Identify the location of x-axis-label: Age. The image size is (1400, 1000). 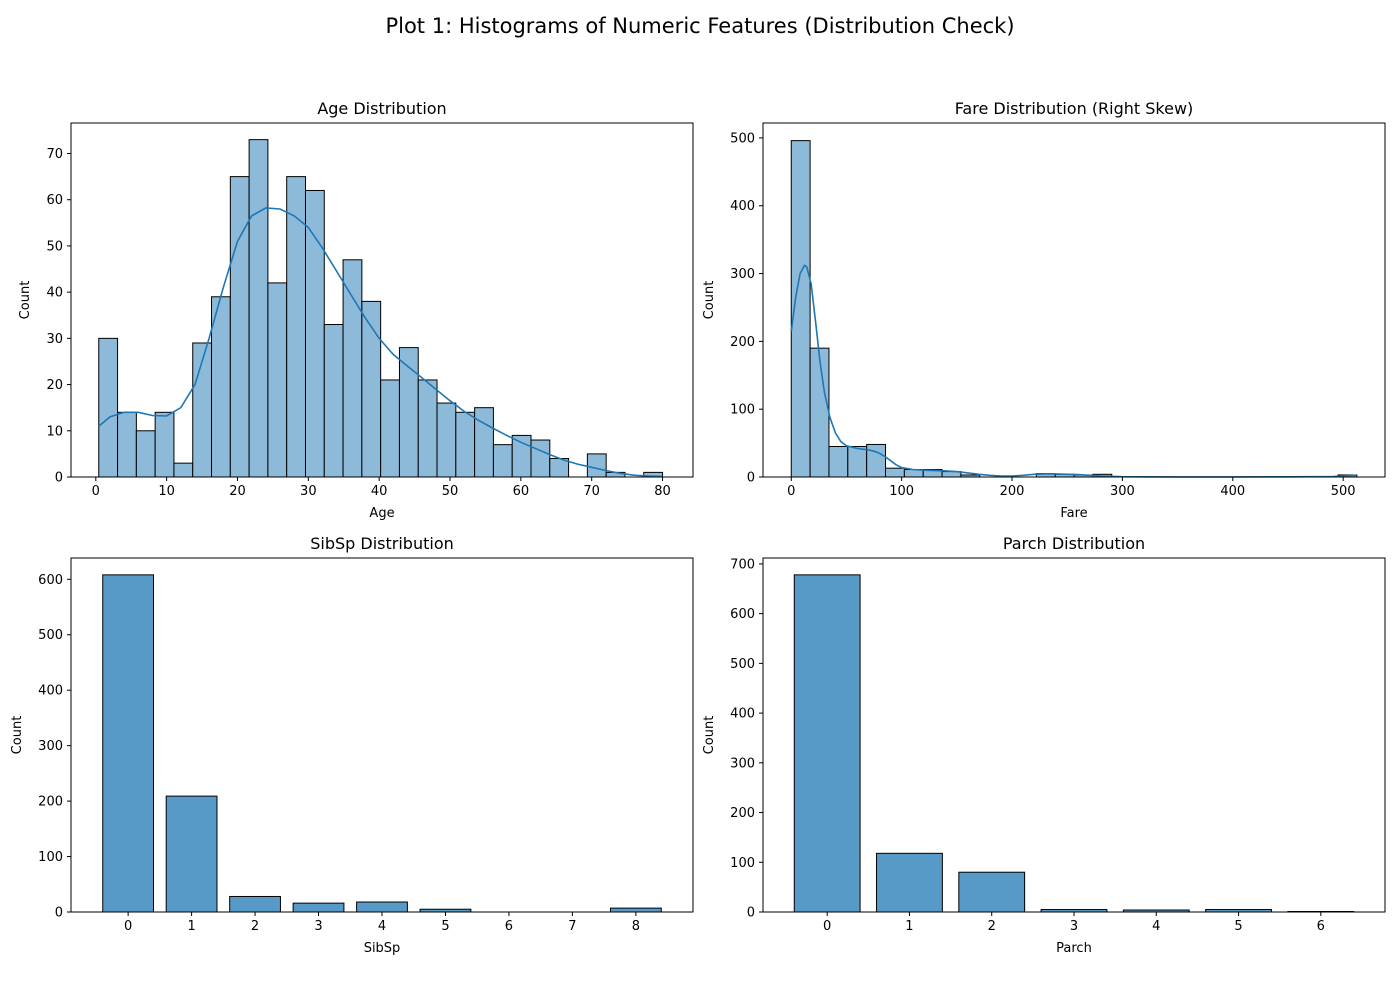
(381, 513).